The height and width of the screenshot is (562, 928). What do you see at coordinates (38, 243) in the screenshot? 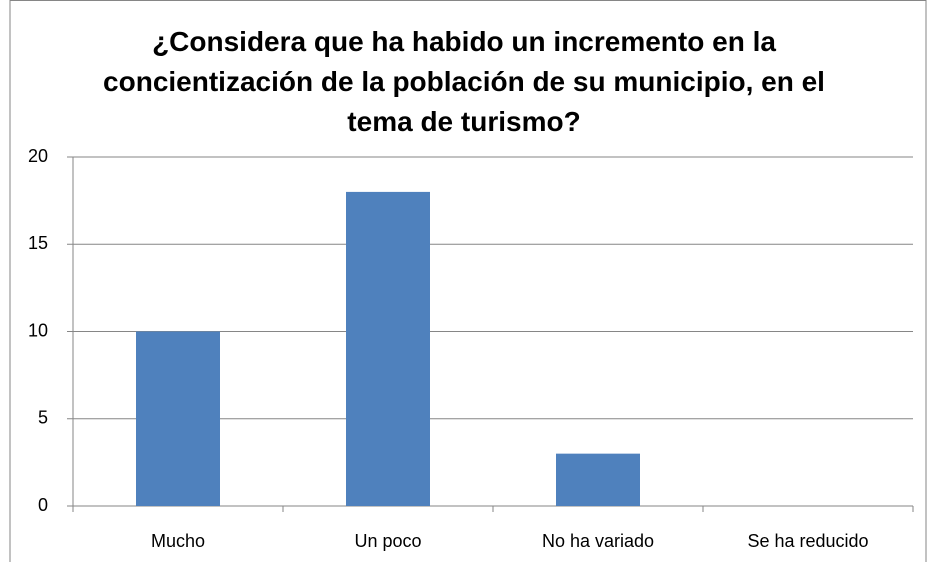
I see `y-tick-label: 15` at bounding box center [38, 243].